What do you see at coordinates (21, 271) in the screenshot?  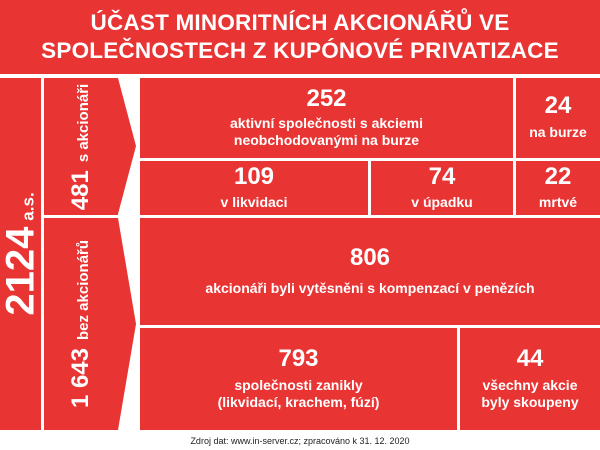 I see `total-value: 2124` at bounding box center [21, 271].